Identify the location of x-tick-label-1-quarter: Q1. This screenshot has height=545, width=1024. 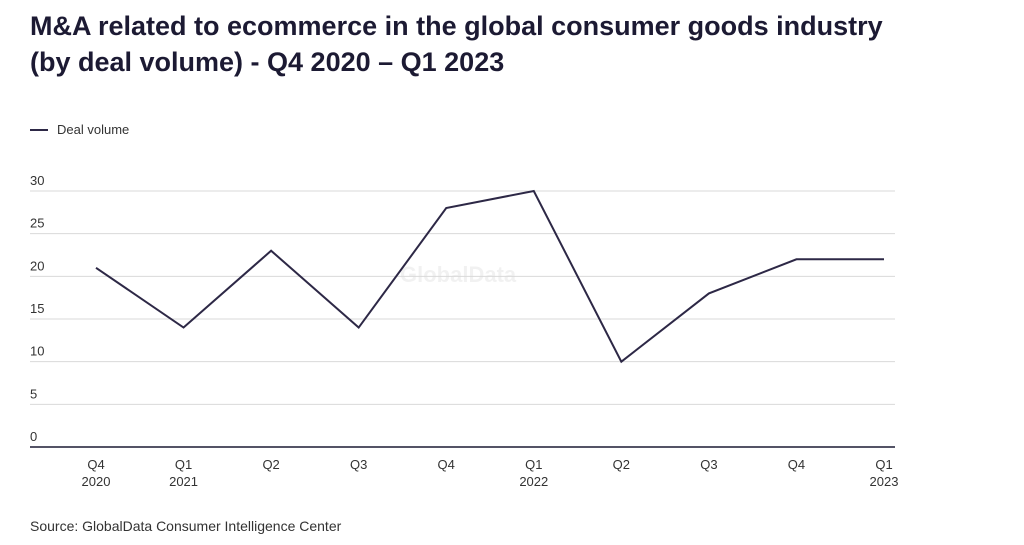
(183, 464).